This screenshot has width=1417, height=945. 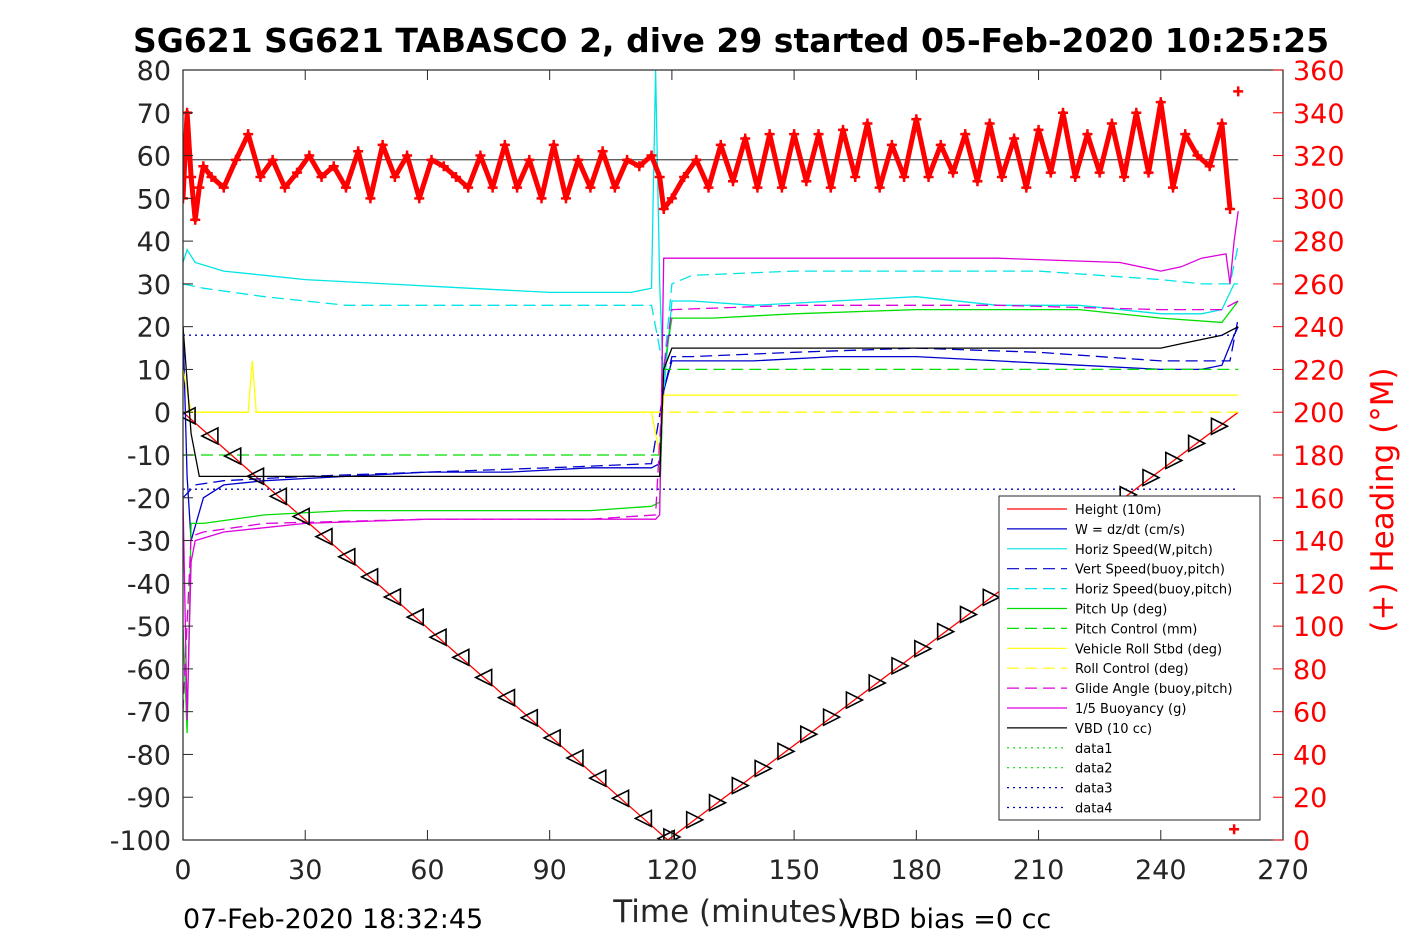 I want to click on x-tick-label: 210, so click(x=1039, y=870).